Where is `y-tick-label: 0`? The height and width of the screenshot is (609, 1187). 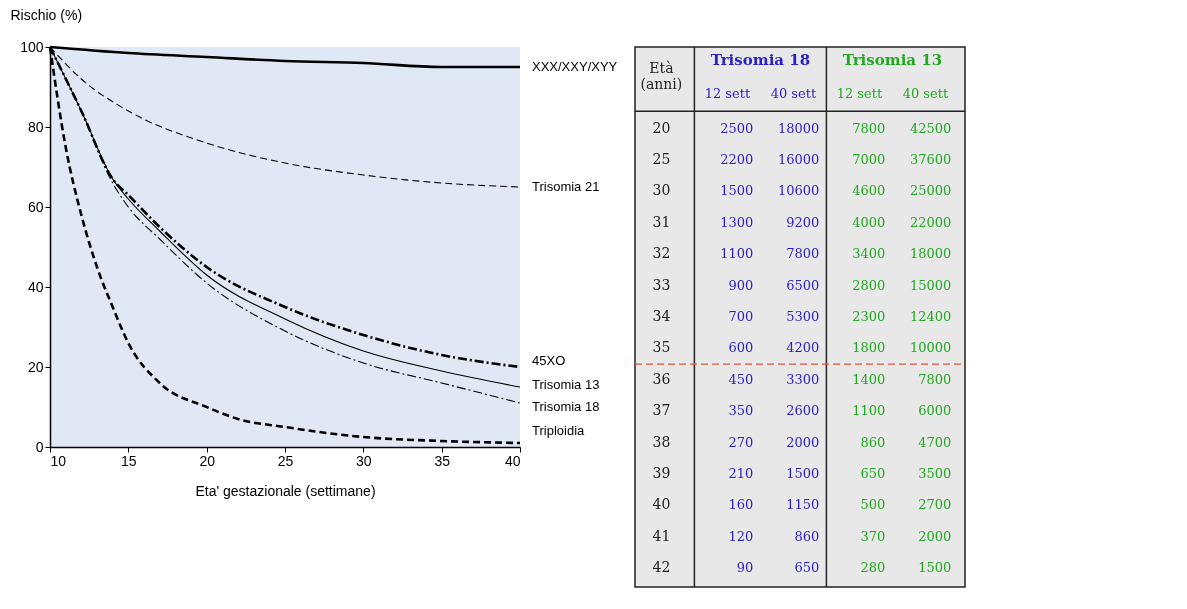 y-tick-label: 0 is located at coordinates (39, 446).